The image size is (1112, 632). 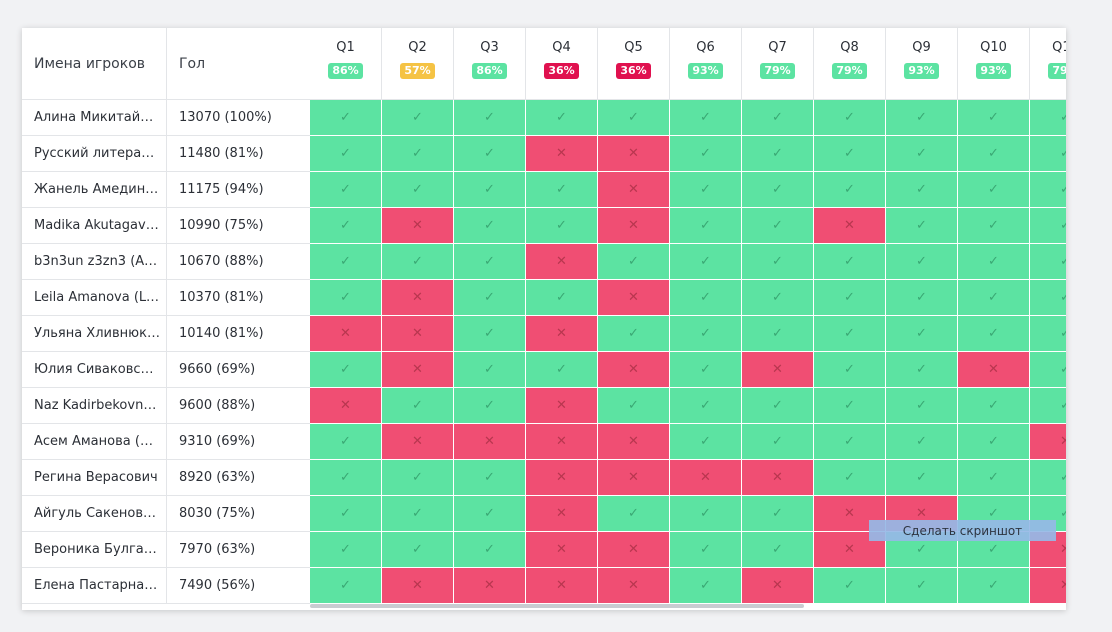 I want to click on question-header-2: Q2 57%, so click(x=418, y=64).